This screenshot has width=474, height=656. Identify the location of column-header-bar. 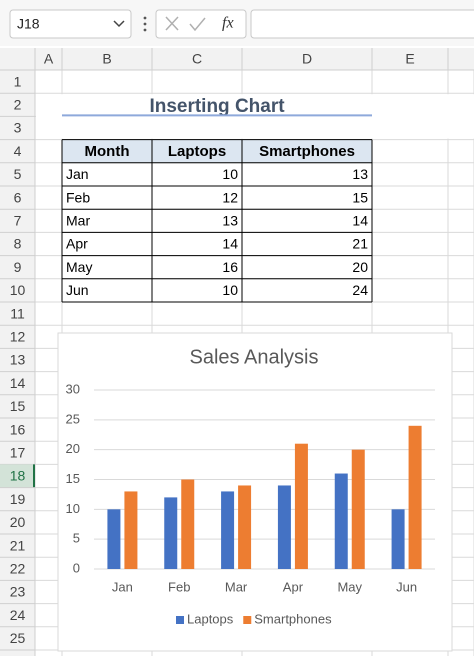
(237, 59).